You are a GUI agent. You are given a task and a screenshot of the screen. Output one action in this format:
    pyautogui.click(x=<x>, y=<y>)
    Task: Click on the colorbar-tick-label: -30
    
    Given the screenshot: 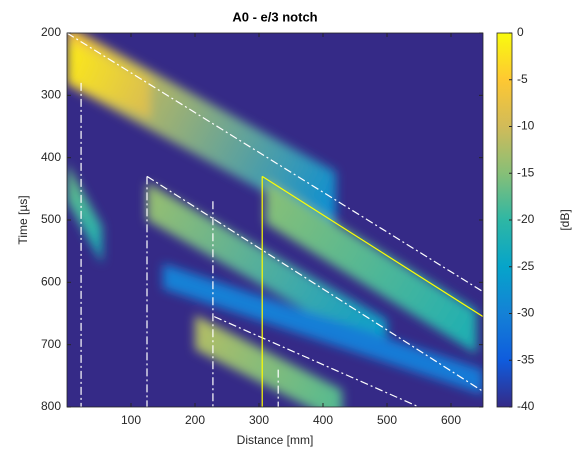 What is the action you would take?
    pyautogui.click(x=526, y=313)
    